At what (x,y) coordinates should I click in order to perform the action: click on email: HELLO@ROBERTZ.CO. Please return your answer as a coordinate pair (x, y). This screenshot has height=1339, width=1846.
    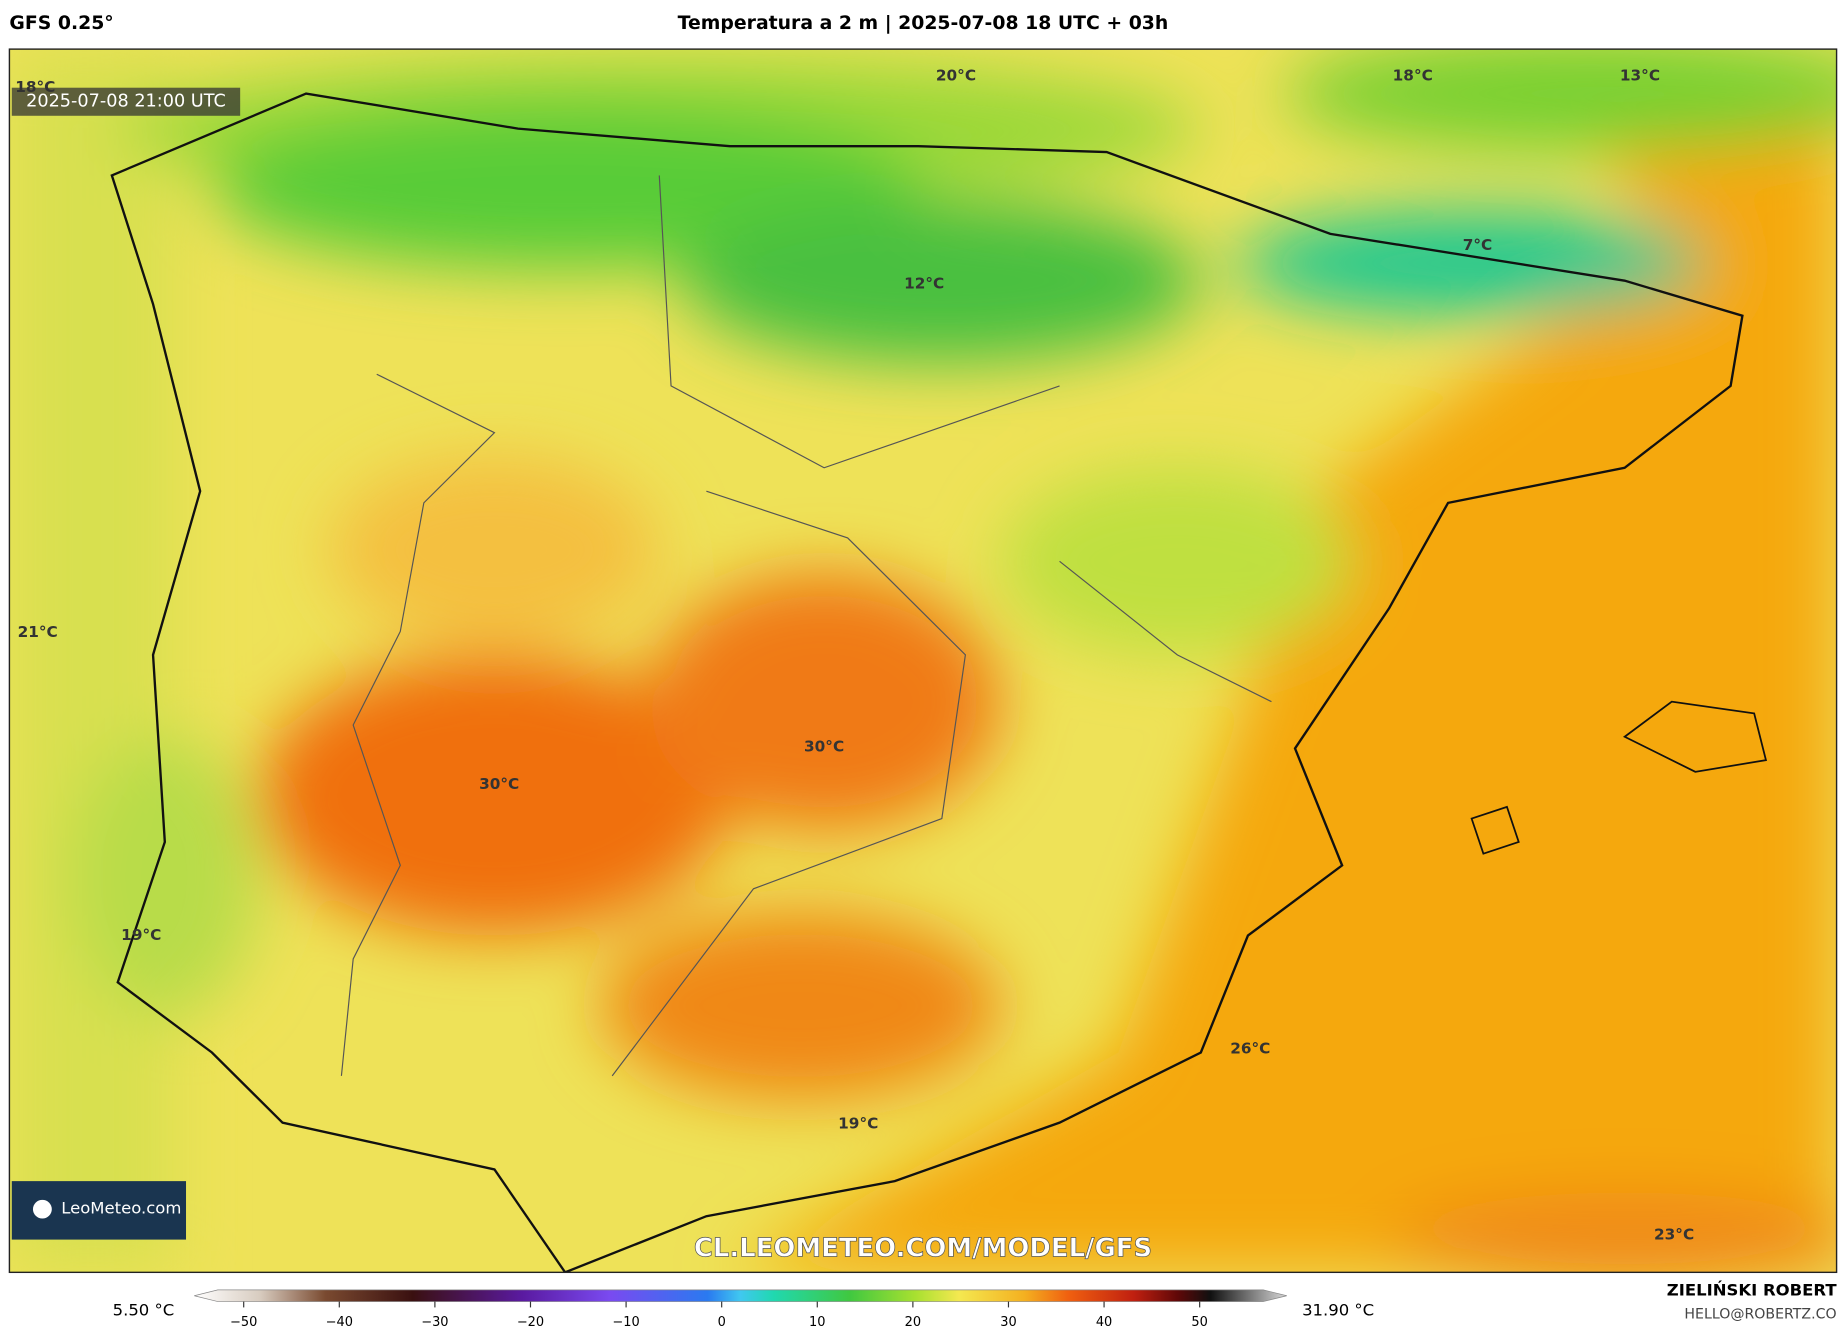
    Looking at the image, I should click on (1760, 1314).